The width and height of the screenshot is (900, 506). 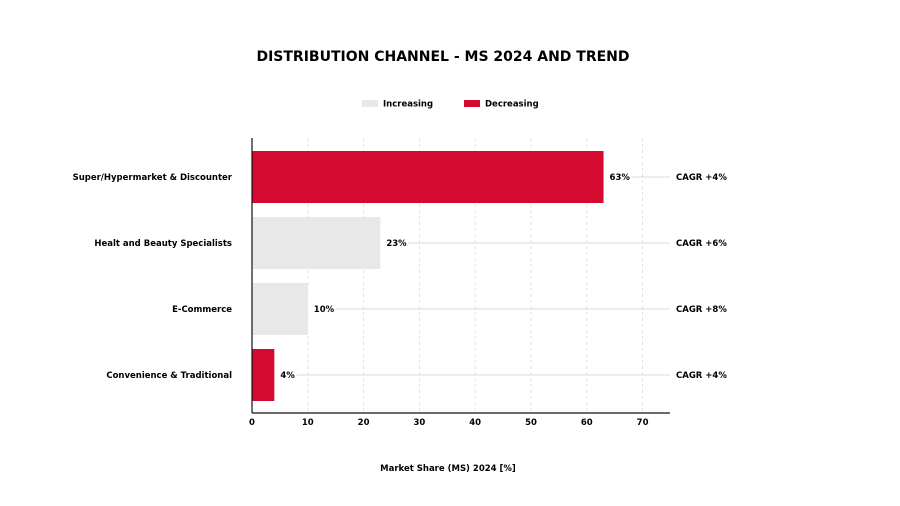 What do you see at coordinates (701, 244) in the screenshot?
I see `cagr-label: CAGR +6%` at bounding box center [701, 244].